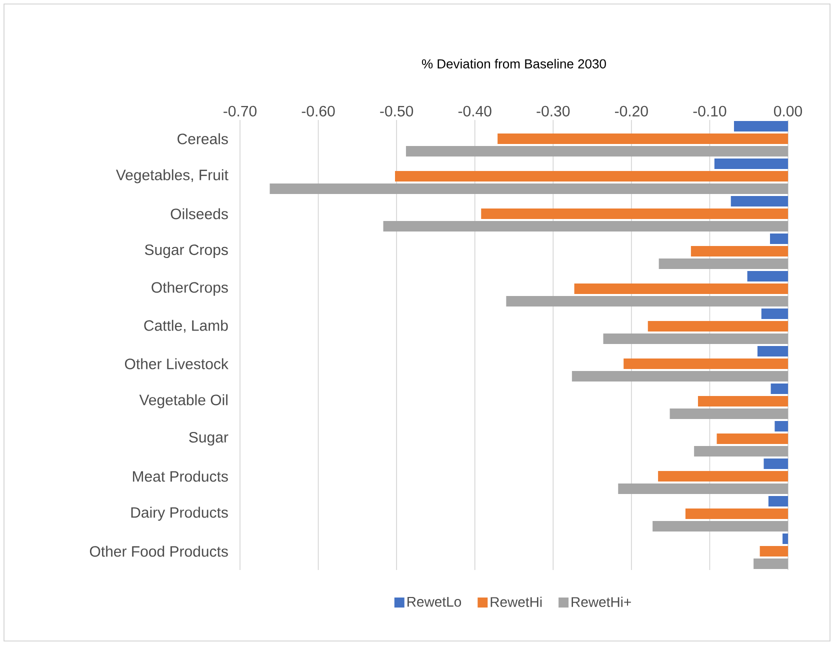  Describe the element at coordinates (514, 63) in the screenshot. I see `chart-title: % Deviation from Baseline 2030` at that location.